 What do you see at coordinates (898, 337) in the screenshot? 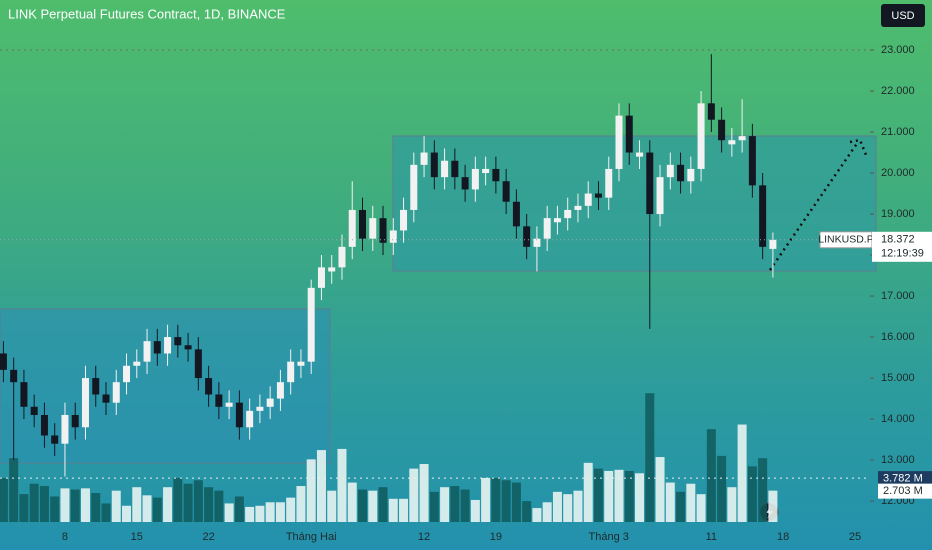
I see `y-tick-label: 16.000` at bounding box center [898, 337].